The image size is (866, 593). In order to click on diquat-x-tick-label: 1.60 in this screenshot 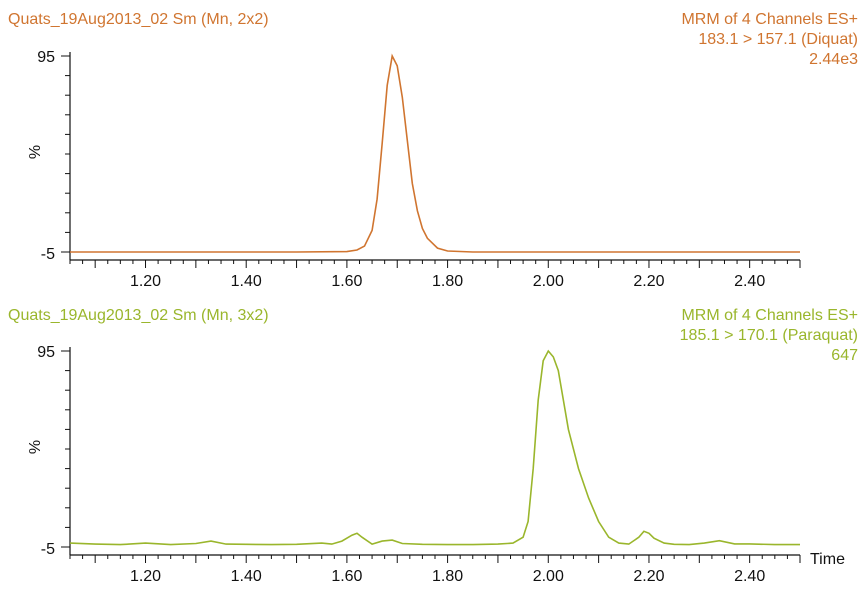, I will do `click(346, 281)`.